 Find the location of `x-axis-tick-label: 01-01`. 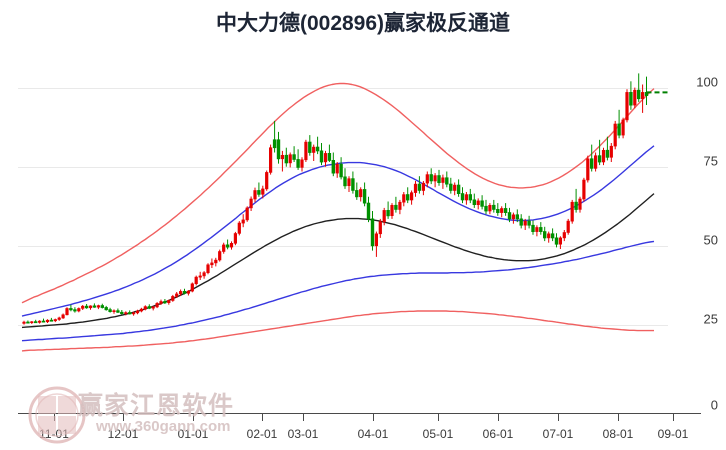

x-axis-tick-label: 01-01 is located at coordinates (193, 434).